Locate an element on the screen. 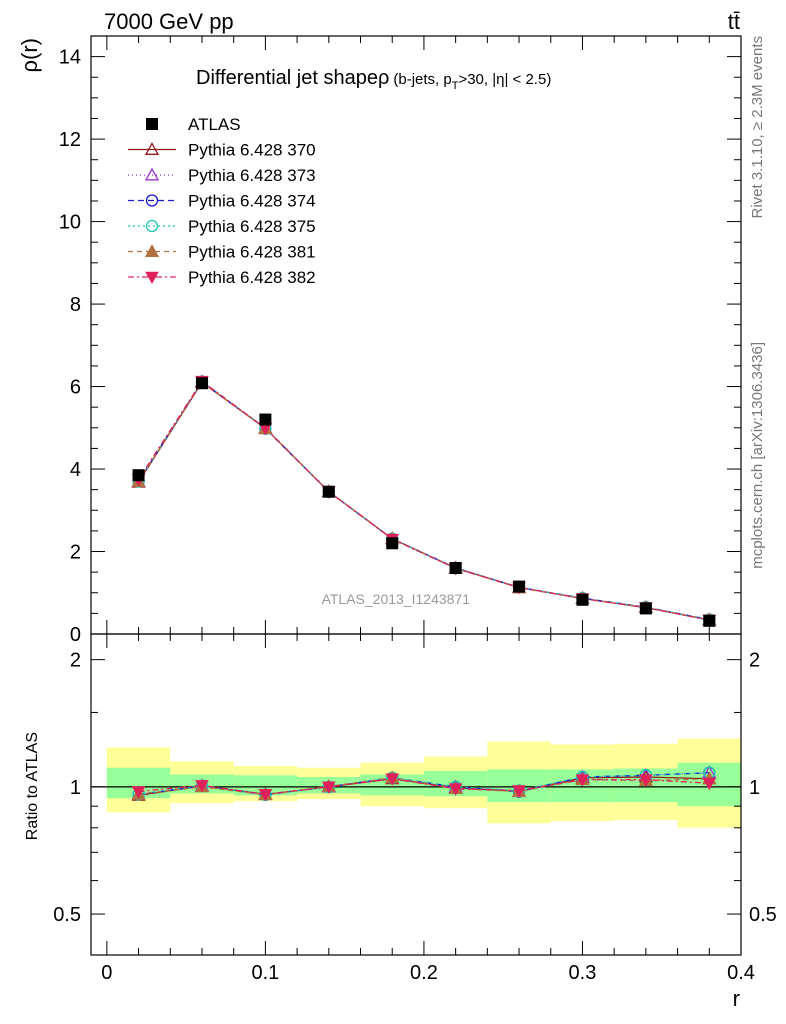 Image resolution: width=786 pixels, height=1024 pixels. main-ylabel: ρ(r) is located at coordinates (29, 55).